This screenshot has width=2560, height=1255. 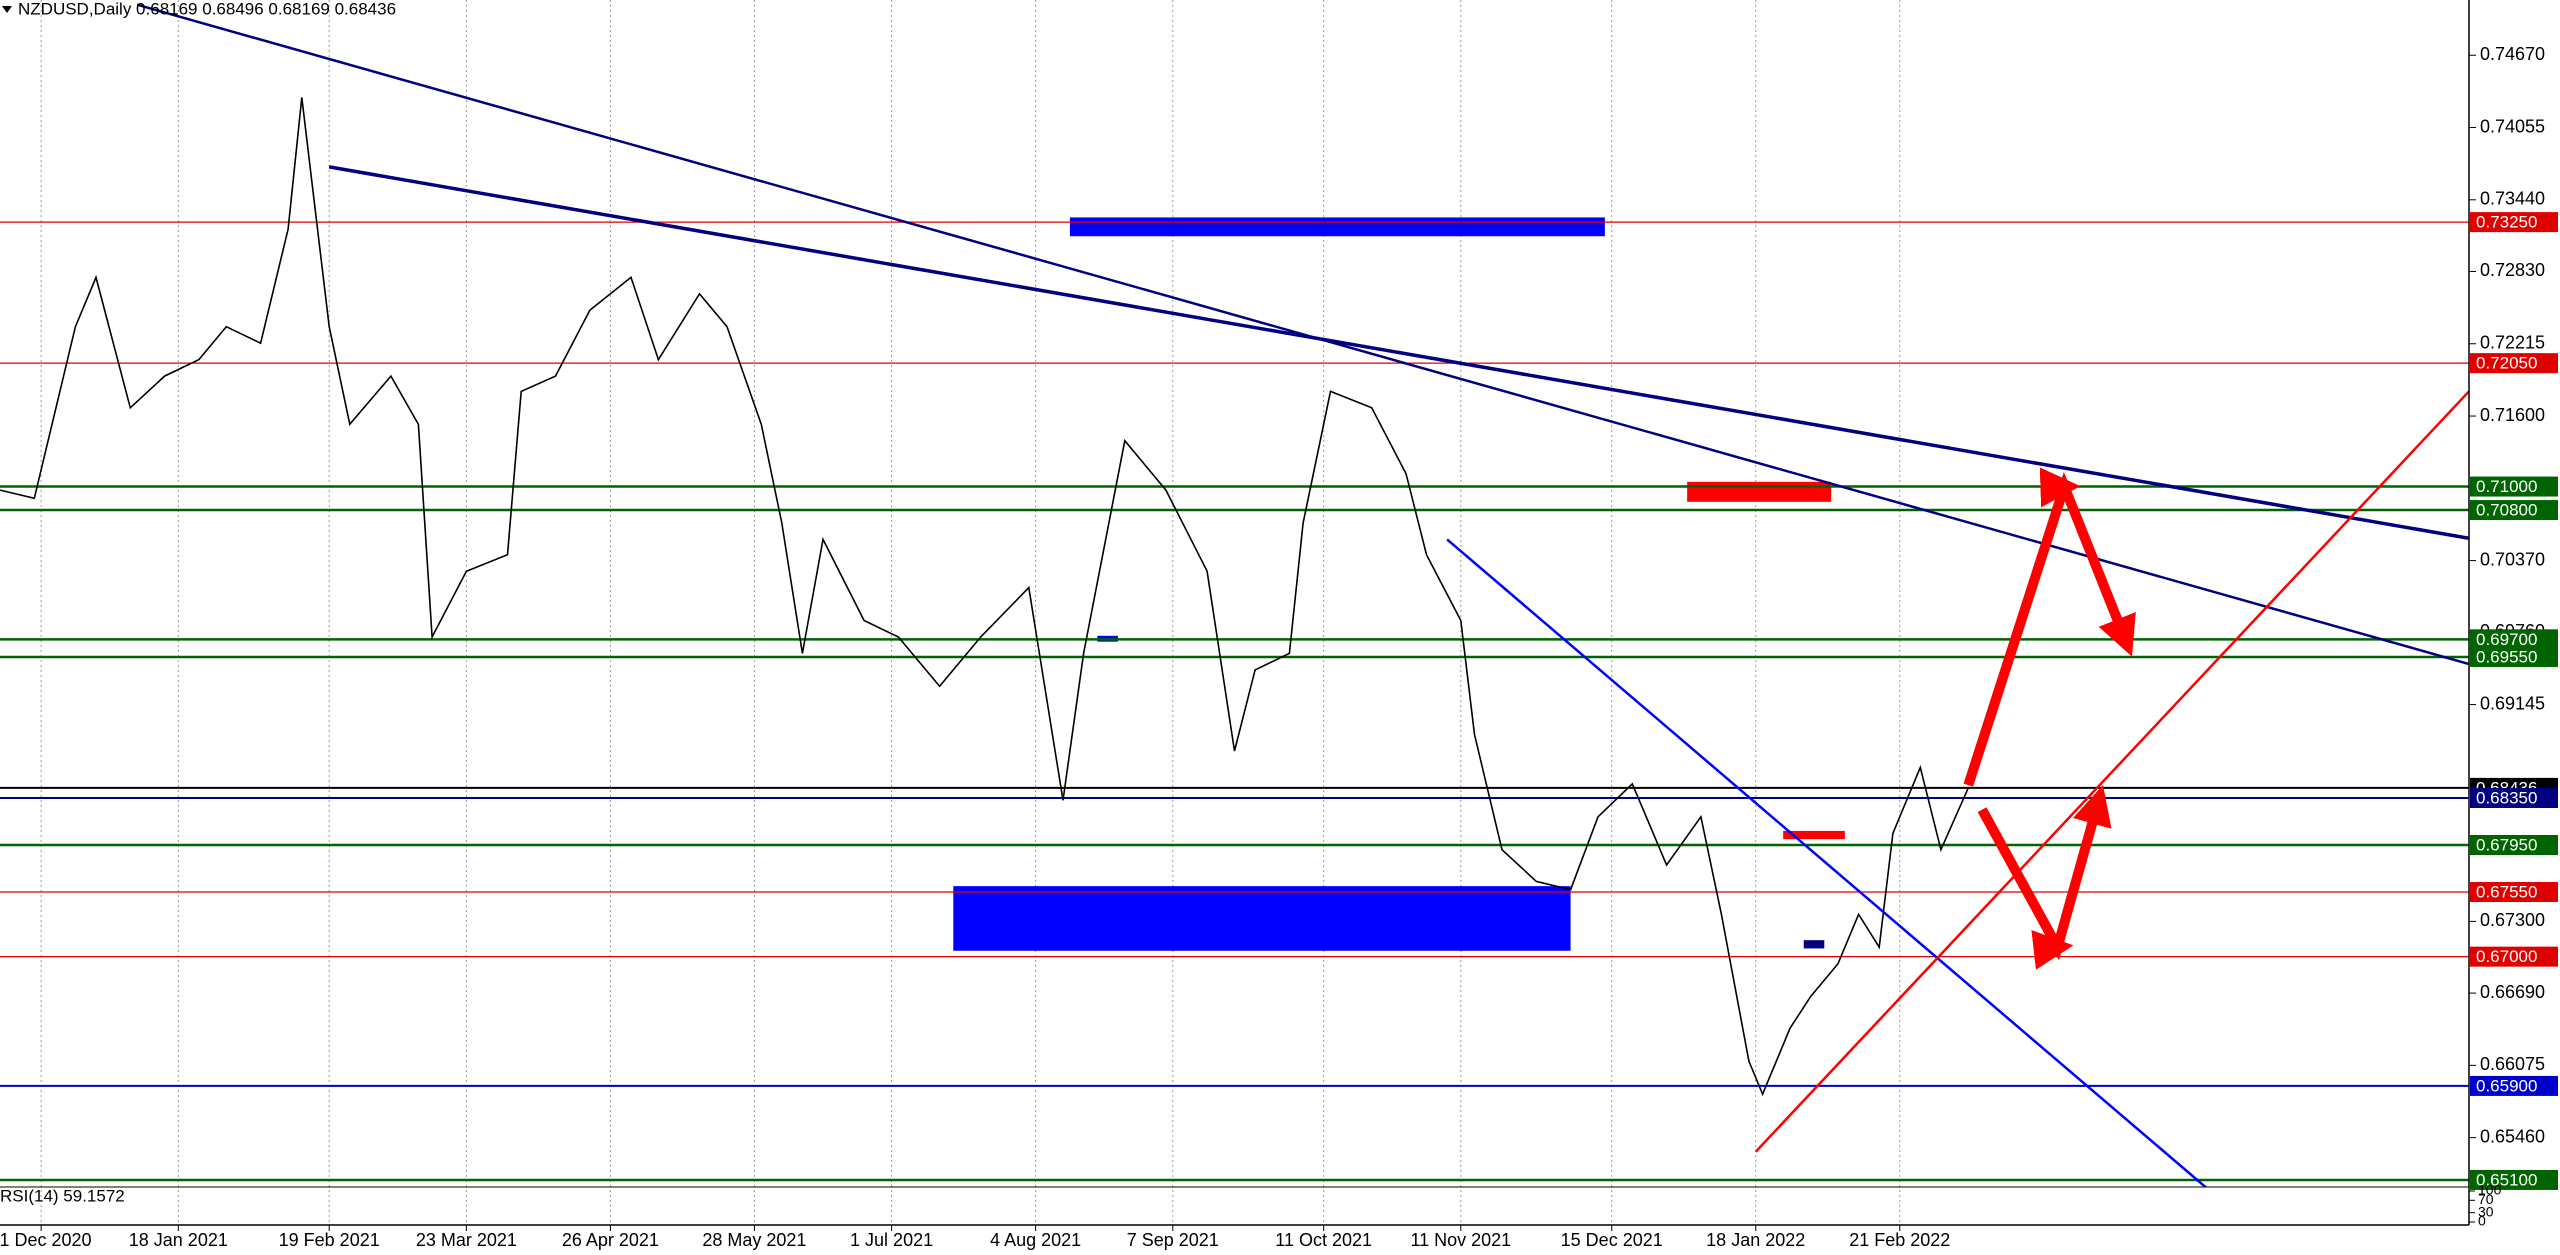 What do you see at coordinates (1899, 1240) in the screenshot?
I see `x-tick-label: 21 Feb 2022` at bounding box center [1899, 1240].